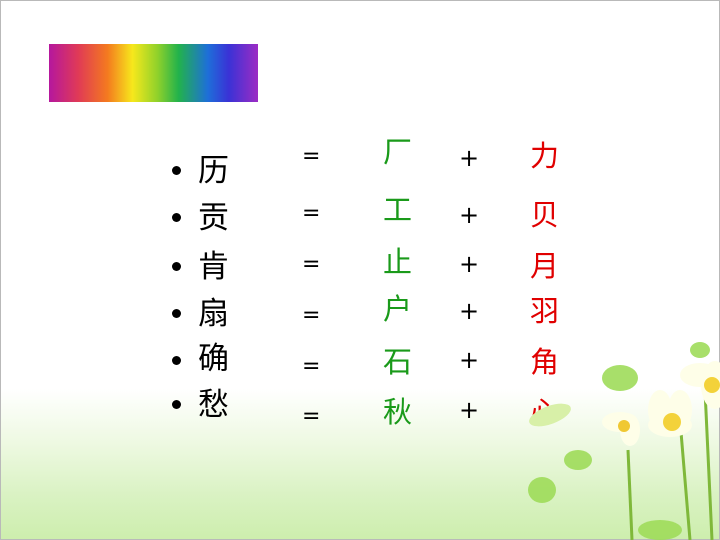  I want to click on left-component: 秋, so click(398, 412).